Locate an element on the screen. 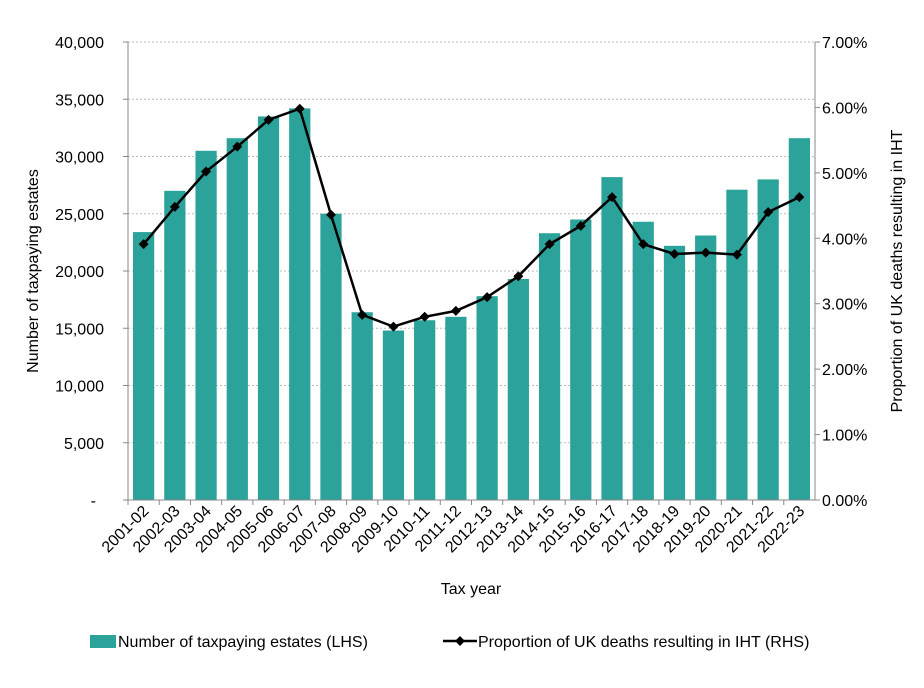 This screenshot has height=688, width=924. y-tick-label: - is located at coordinates (93, 501).